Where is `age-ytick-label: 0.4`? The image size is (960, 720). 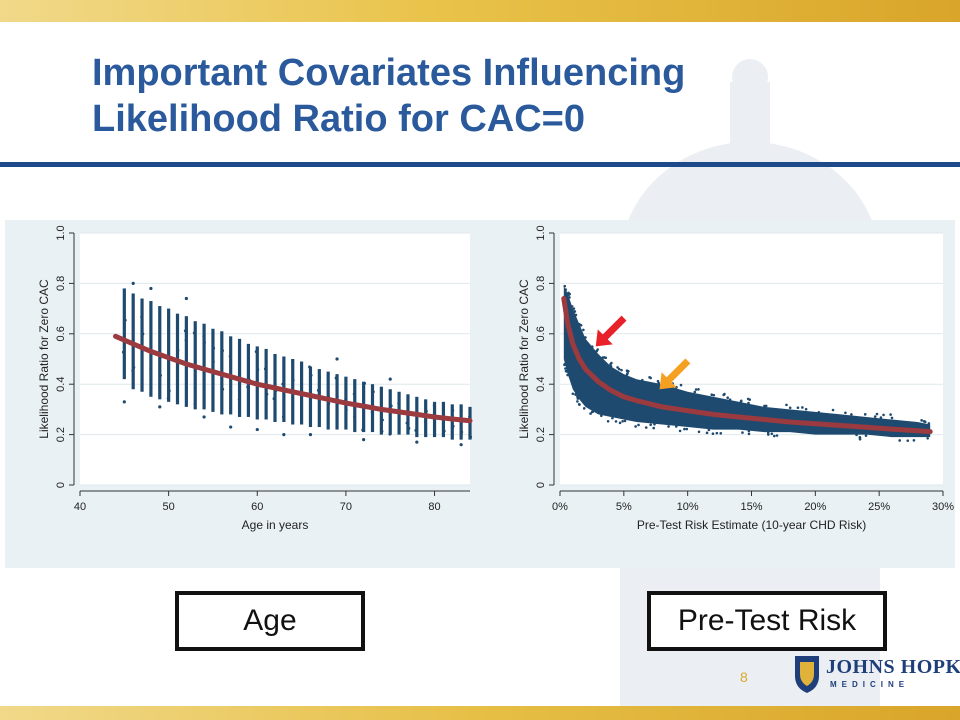
age-ytick-label: 0.4 is located at coordinates (61, 384).